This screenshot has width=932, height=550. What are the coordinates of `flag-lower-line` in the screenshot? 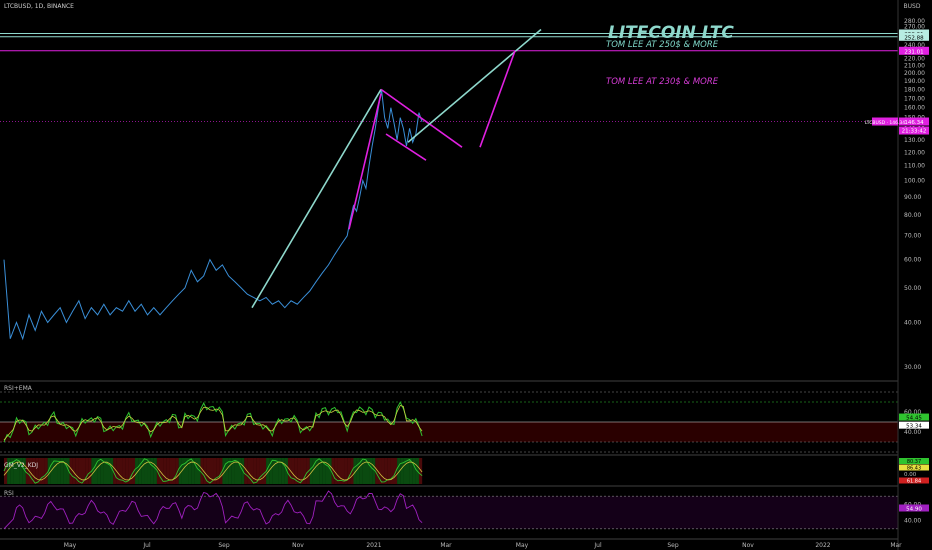 It's located at (406, 147).